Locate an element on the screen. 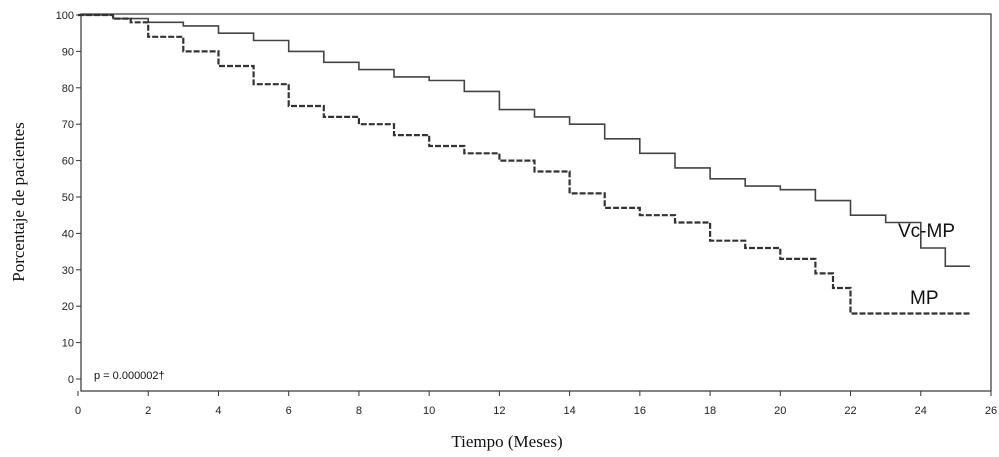 Image resolution: width=999 pixels, height=457 pixels. y-tick-label: 80 is located at coordinates (68, 89).